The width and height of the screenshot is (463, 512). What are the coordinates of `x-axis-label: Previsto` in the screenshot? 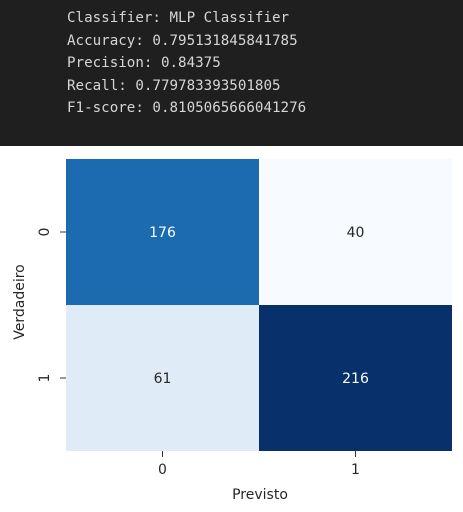 It's located at (260, 495).